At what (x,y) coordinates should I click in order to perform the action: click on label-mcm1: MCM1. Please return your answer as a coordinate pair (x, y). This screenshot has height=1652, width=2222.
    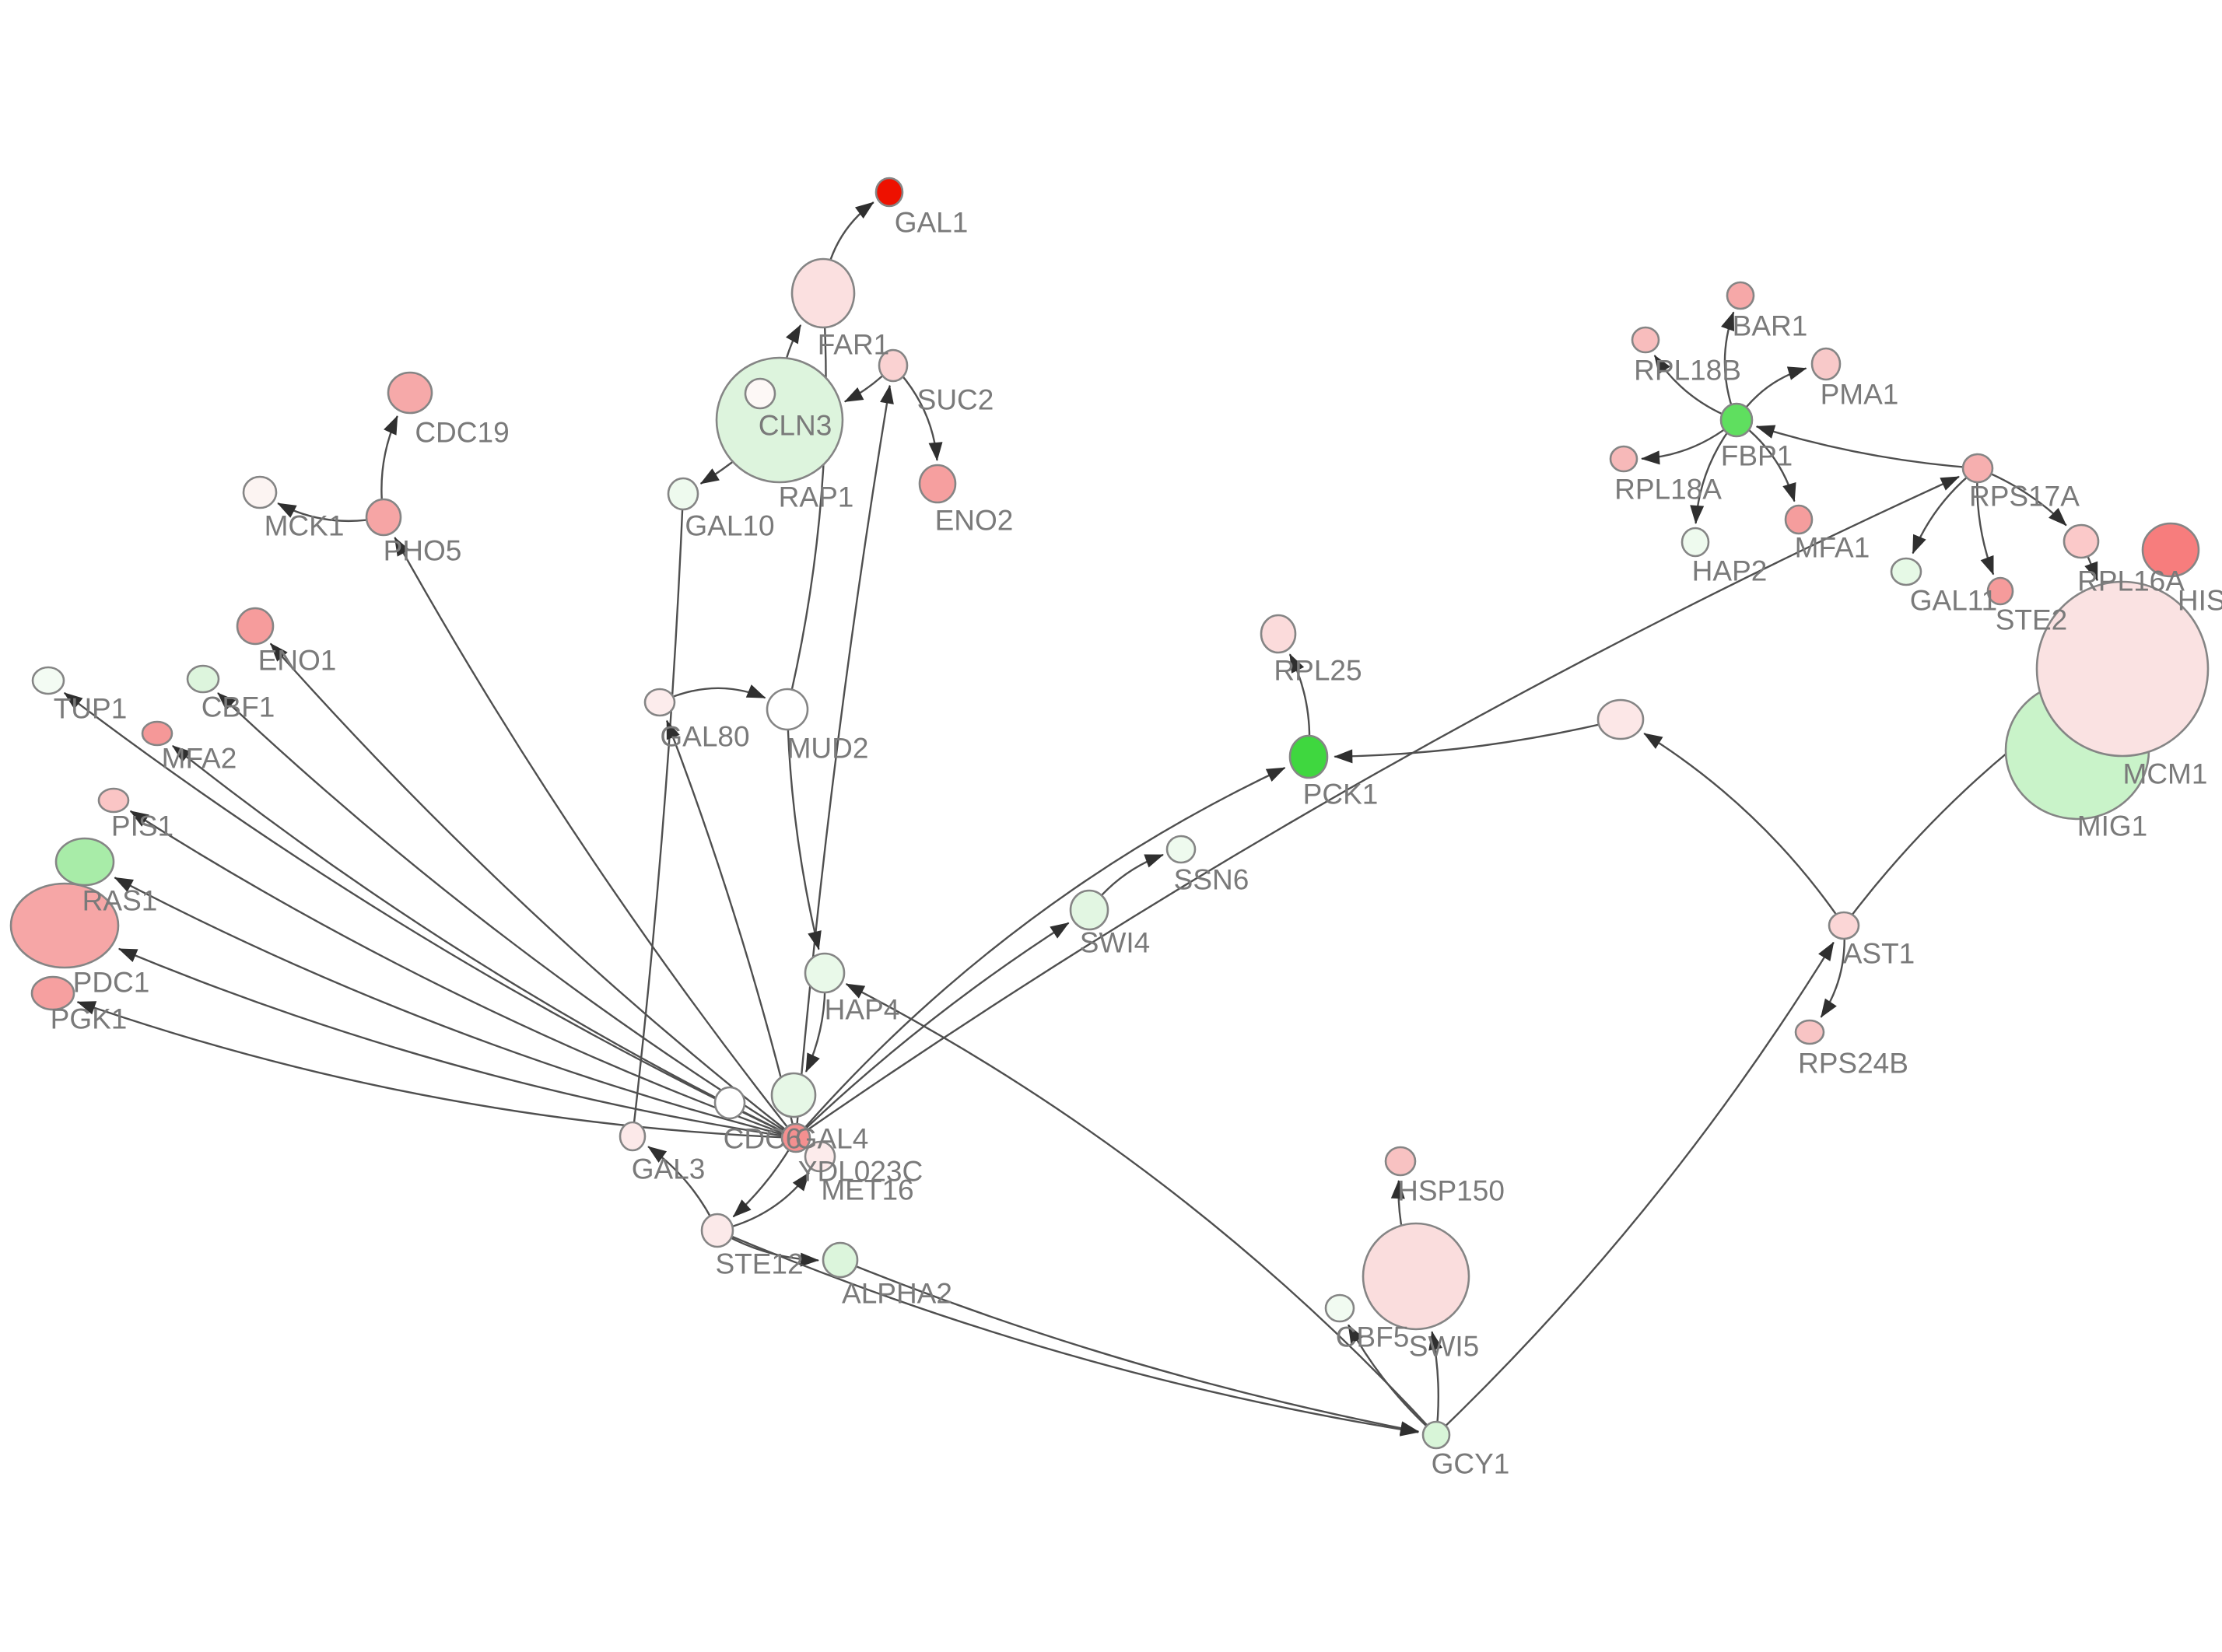
    Looking at the image, I should click on (2165, 774).